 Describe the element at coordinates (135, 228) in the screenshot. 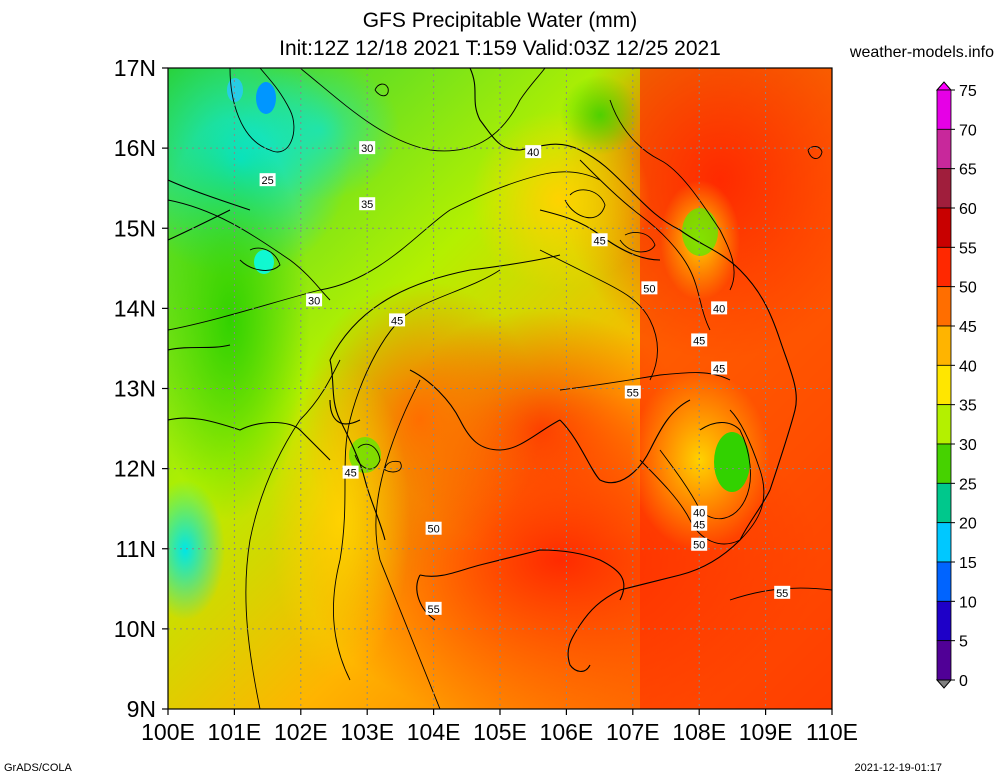

I see `latitude-tick-label: 15N` at that location.